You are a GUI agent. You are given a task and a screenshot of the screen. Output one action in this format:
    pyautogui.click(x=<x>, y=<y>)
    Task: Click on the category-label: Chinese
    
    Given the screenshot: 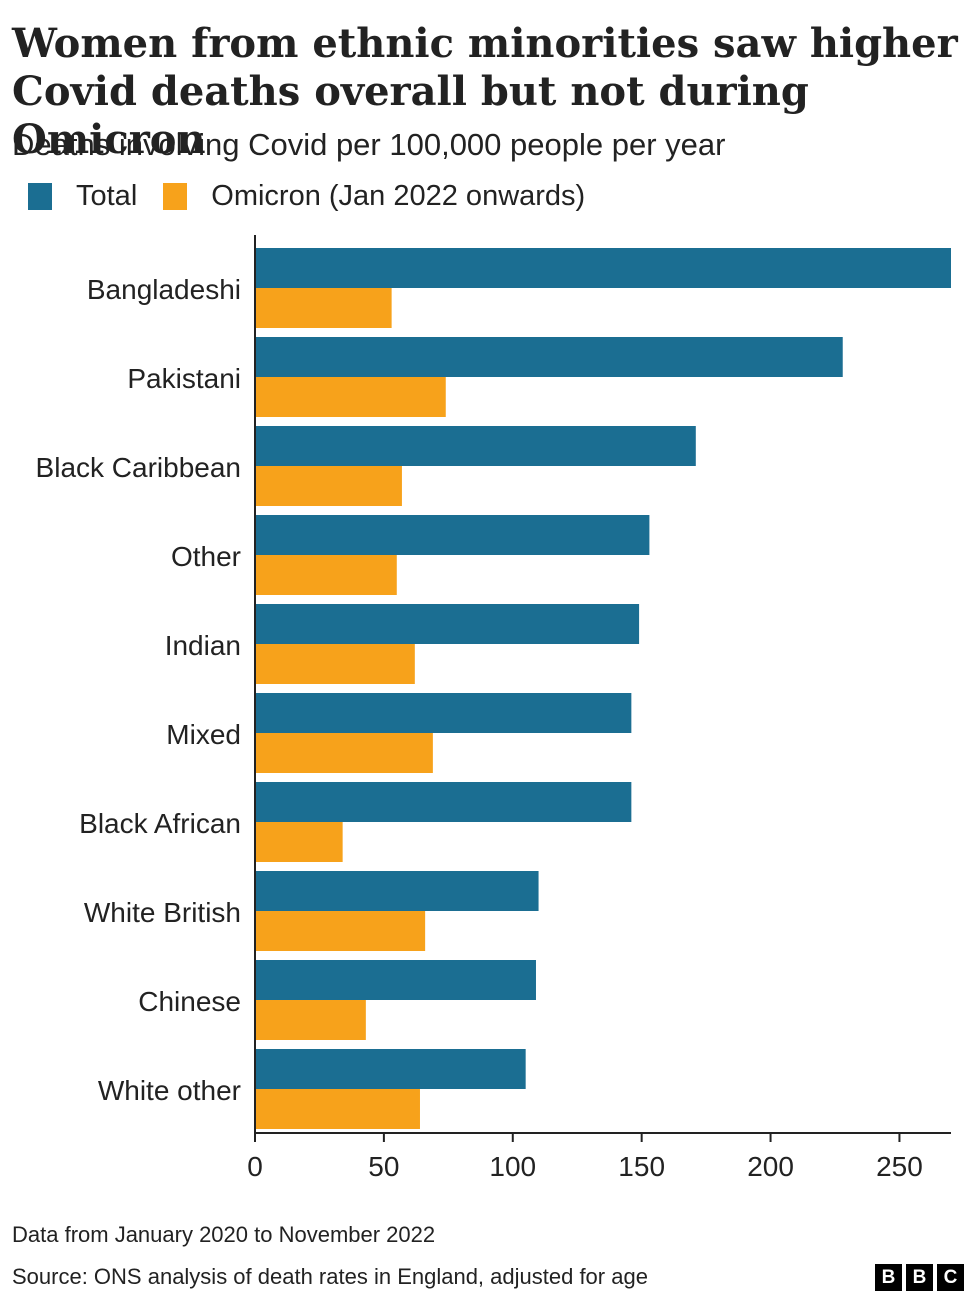 What is the action you would take?
    pyautogui.click(x=189, y=1001)
    